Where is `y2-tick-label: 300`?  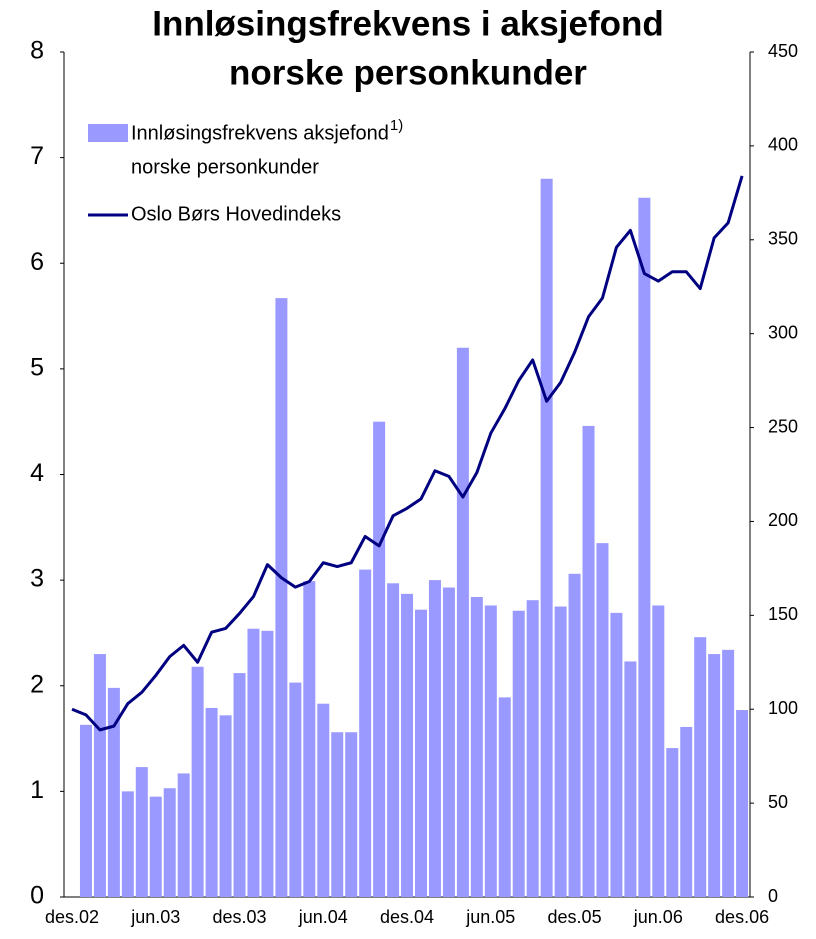 y2-tick-label: 300 is located at coordinates (783, 332).